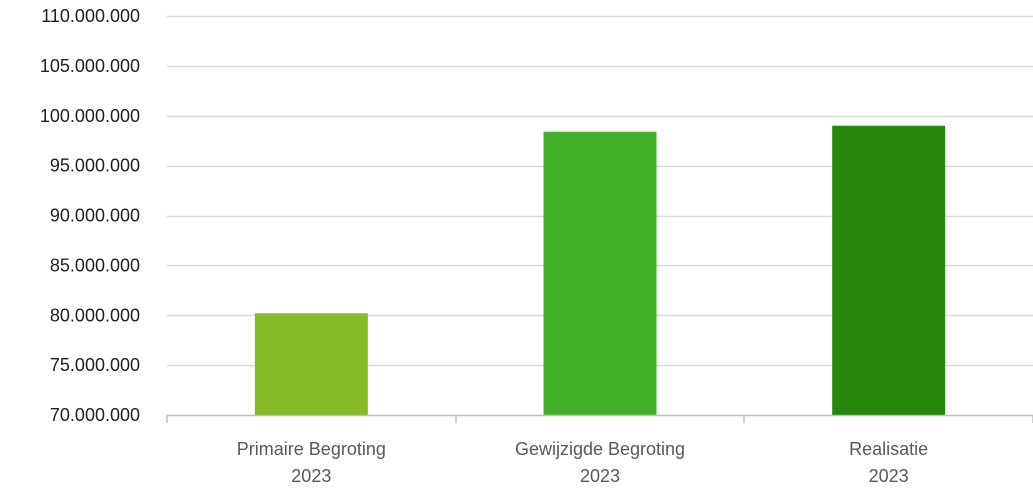 The image size is (1033, 493). I want to click on y-tick-label: 80.000.000, so click(95, 315).